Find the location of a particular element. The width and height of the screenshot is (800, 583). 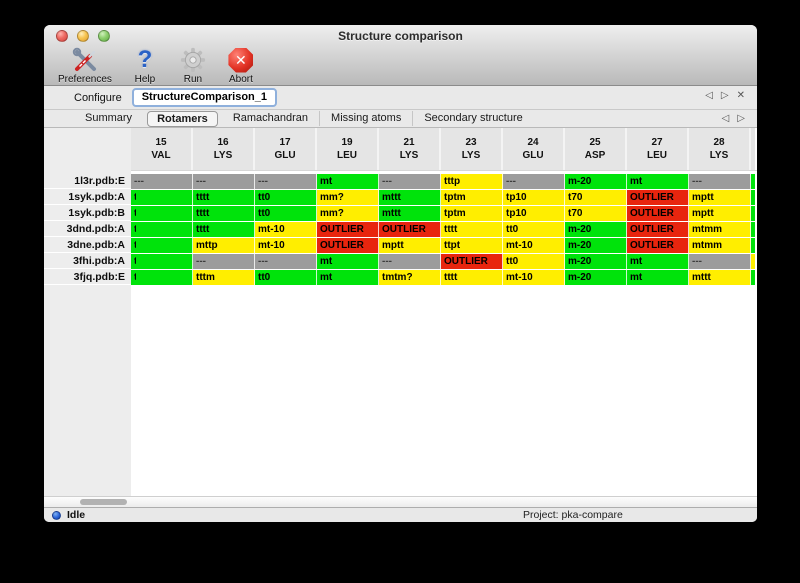

minimize-button is located at coordinates (83, 36).